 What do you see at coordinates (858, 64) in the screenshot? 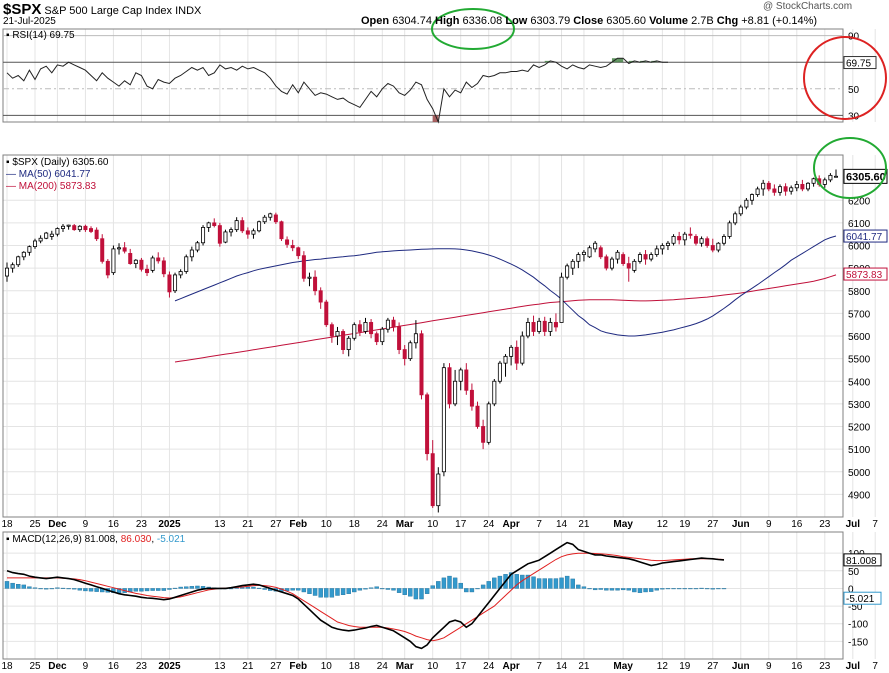
I see `rsi-value-label: 69.75` at bounding box center [858, 64].